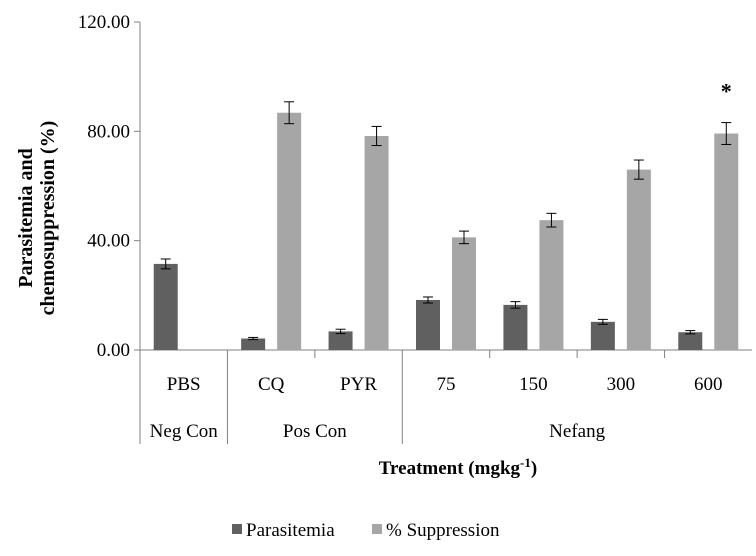 This screenshot has height=556, width=756. Describe the element at coordinates (104, 22) in the screenshot. I see `y-tick-label: 120.00` at that location.